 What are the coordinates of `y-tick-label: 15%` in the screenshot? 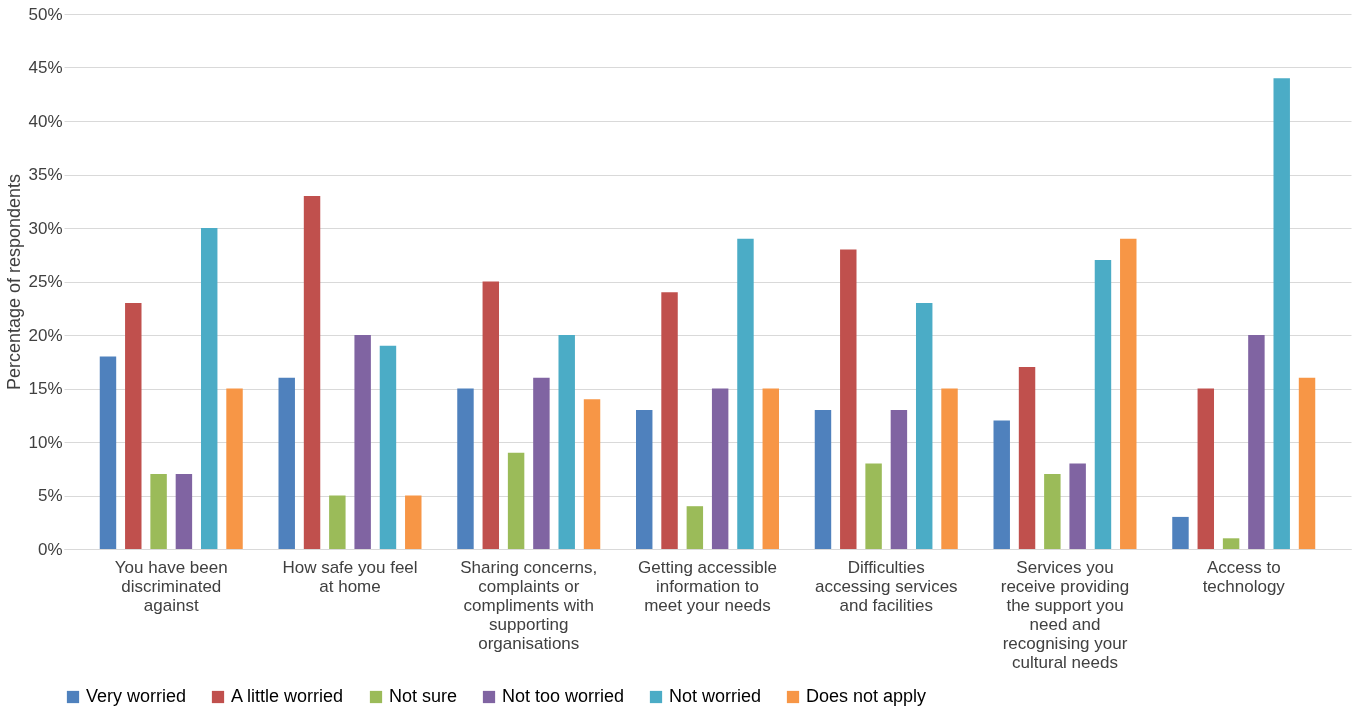 It's located at (45, 388).